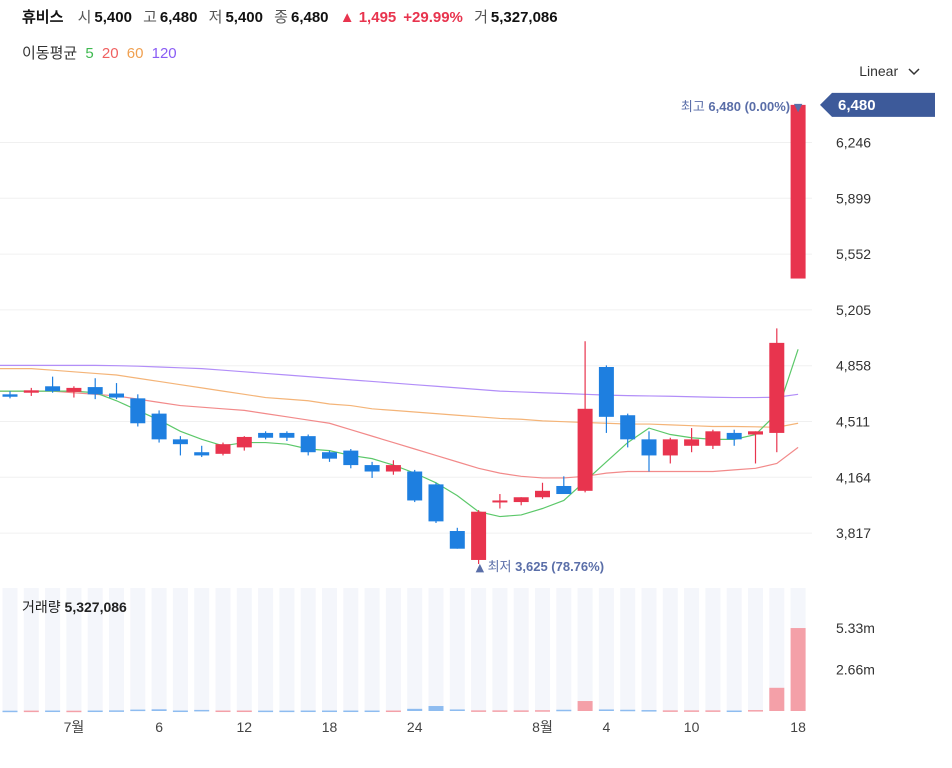 Image resolution: width=952 pixels, height=768 pixels. Describe the element at coordinates (853, 422) in the screenshot. I see `price-tick-label: 4,511` at that location.